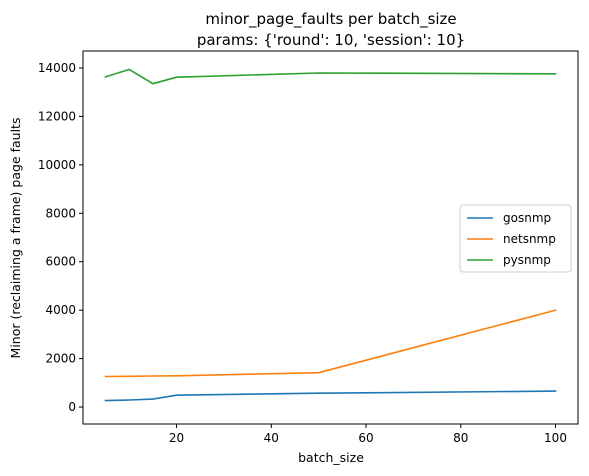 The width and height of the screenshot is (589, 476). Describe the element at coordinates (527, 260) in the screenshot. I see `legend-label-pysnmp: pysnmp` at that location.